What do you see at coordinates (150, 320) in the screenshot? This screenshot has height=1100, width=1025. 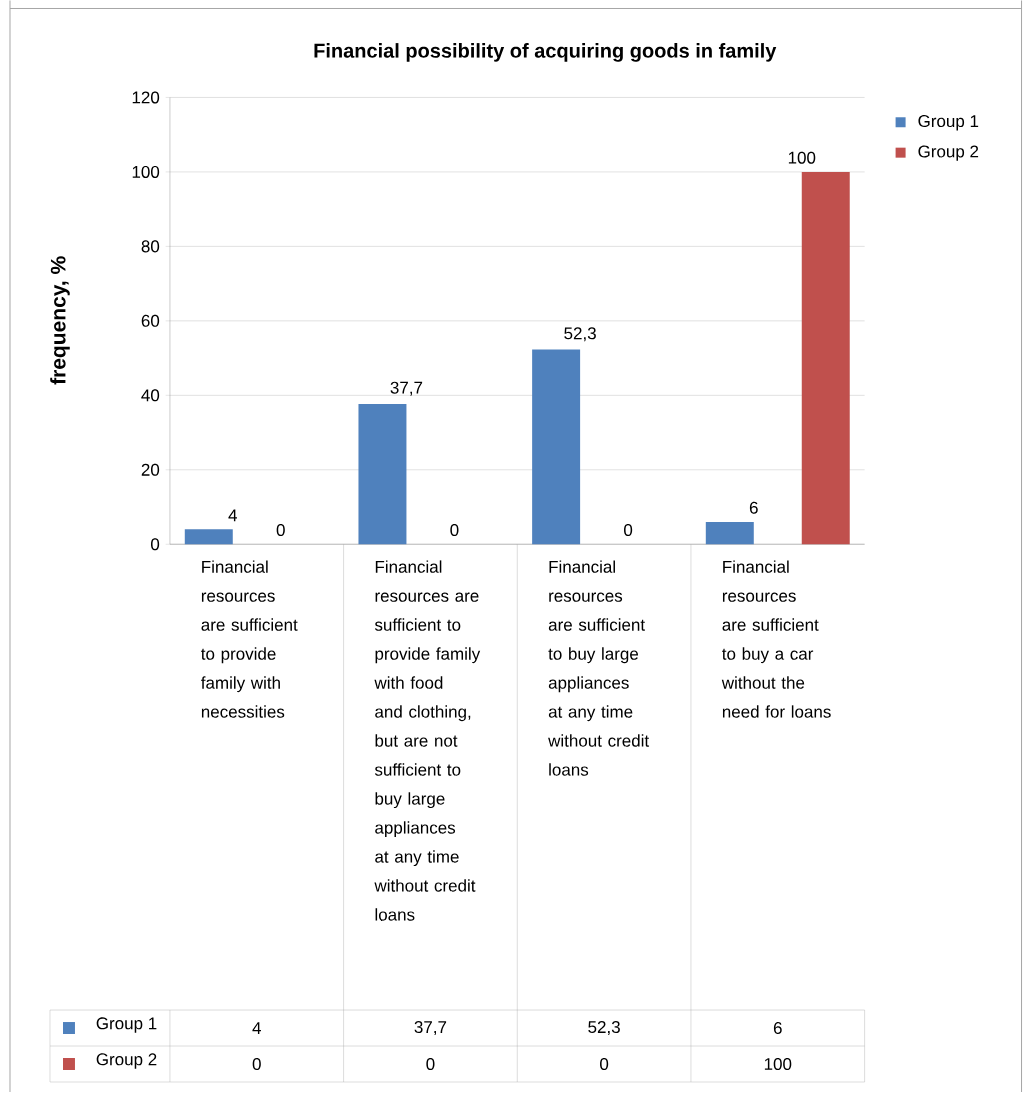 I see `y-tick-label: 60` at bounding box center [150, 320].